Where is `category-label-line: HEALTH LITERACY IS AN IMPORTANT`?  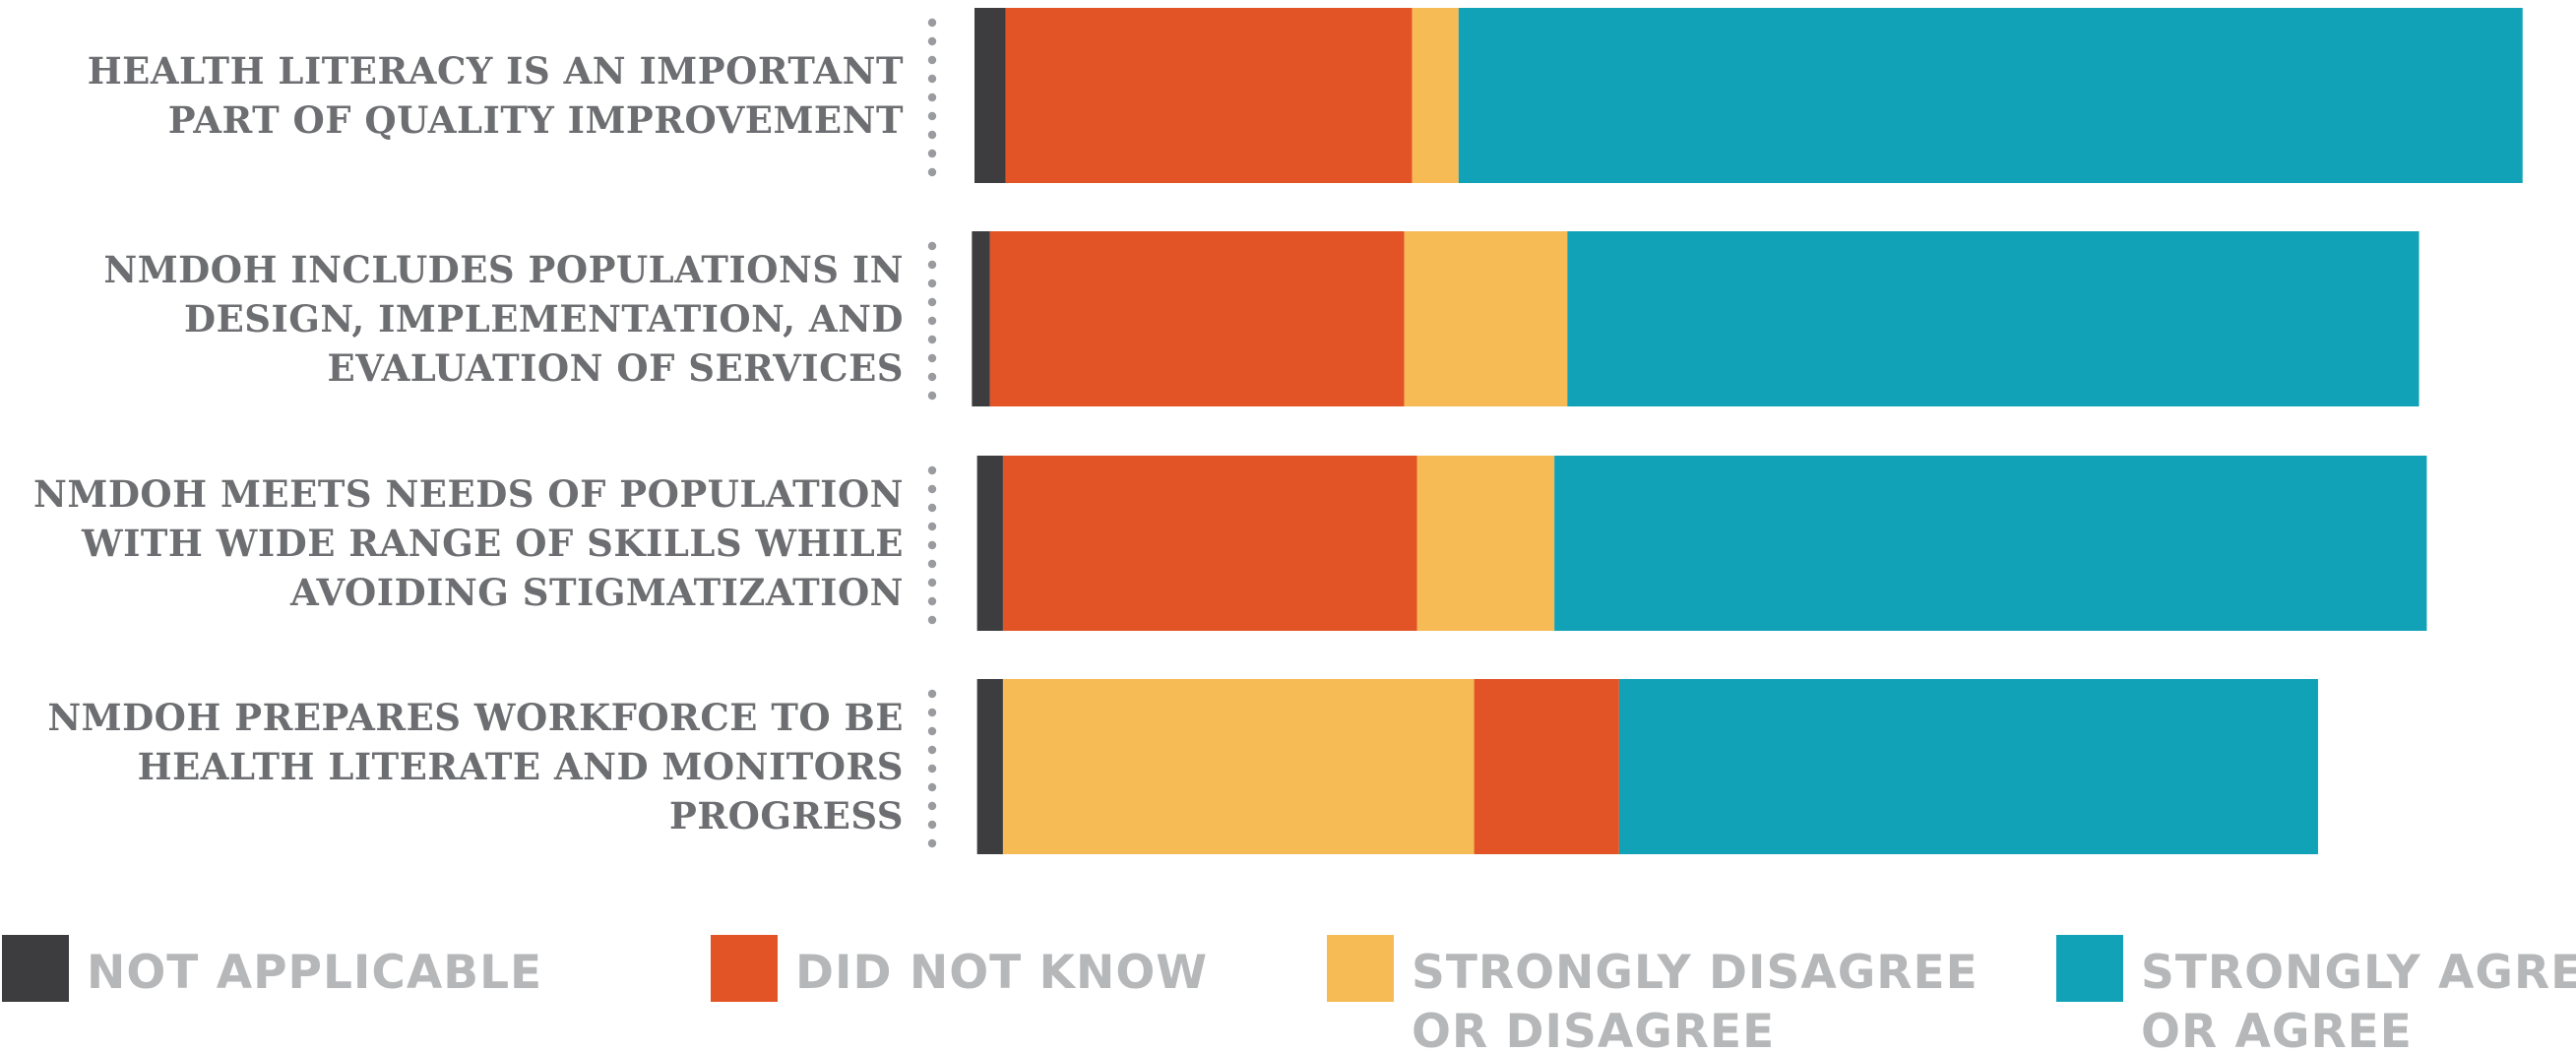 category-label-line: HEALTH LITERACY IS AN IMPORTANT is located at coordinates (496, 71).